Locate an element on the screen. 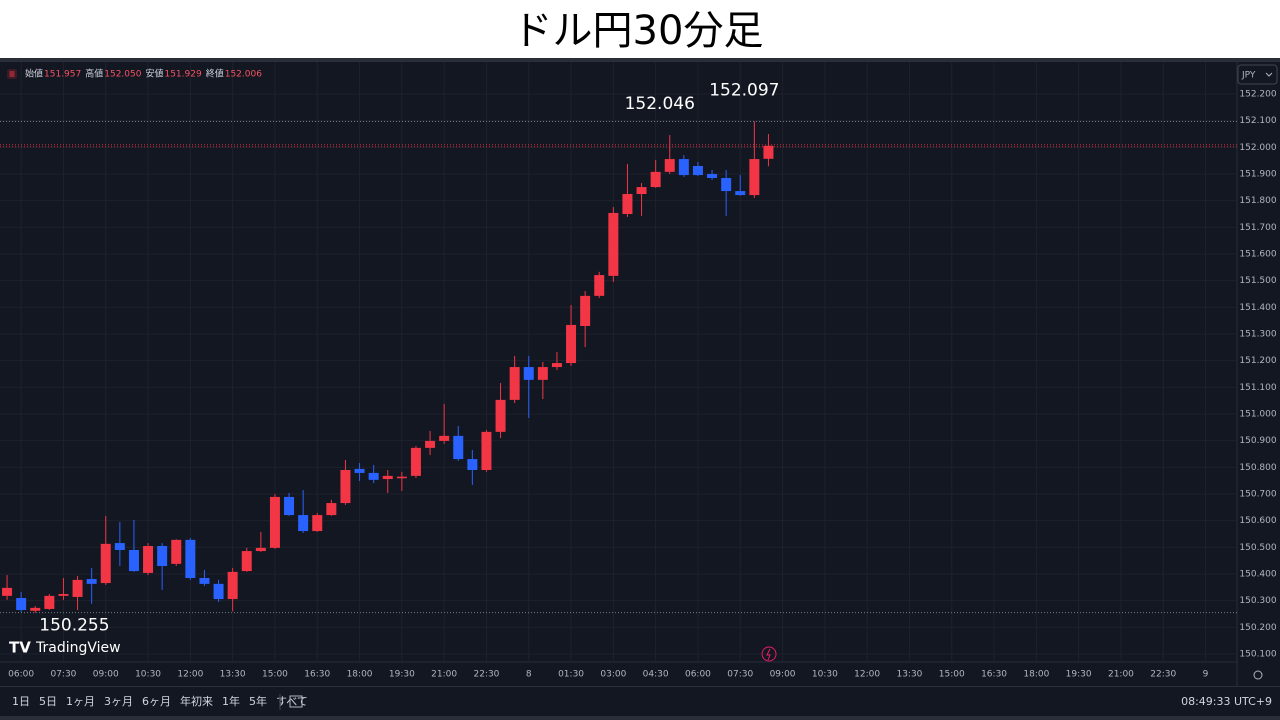 This screenshot has height=720, width=1280. date-range-icon is located at coordinates (296, 701).